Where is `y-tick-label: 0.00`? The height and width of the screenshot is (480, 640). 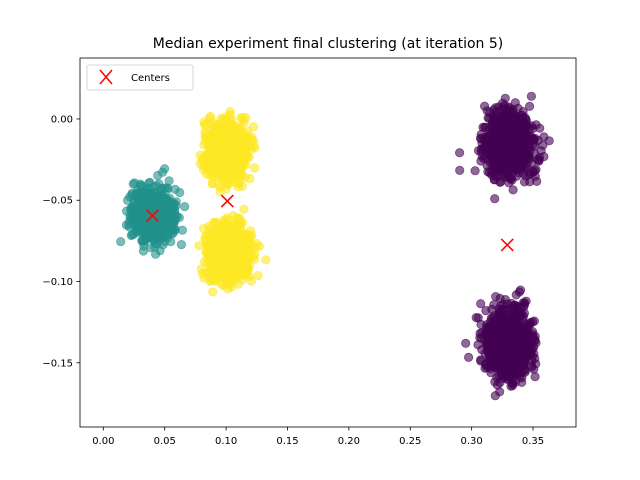
y-tick-label: 0.00 is located at coordinates (62, 119).